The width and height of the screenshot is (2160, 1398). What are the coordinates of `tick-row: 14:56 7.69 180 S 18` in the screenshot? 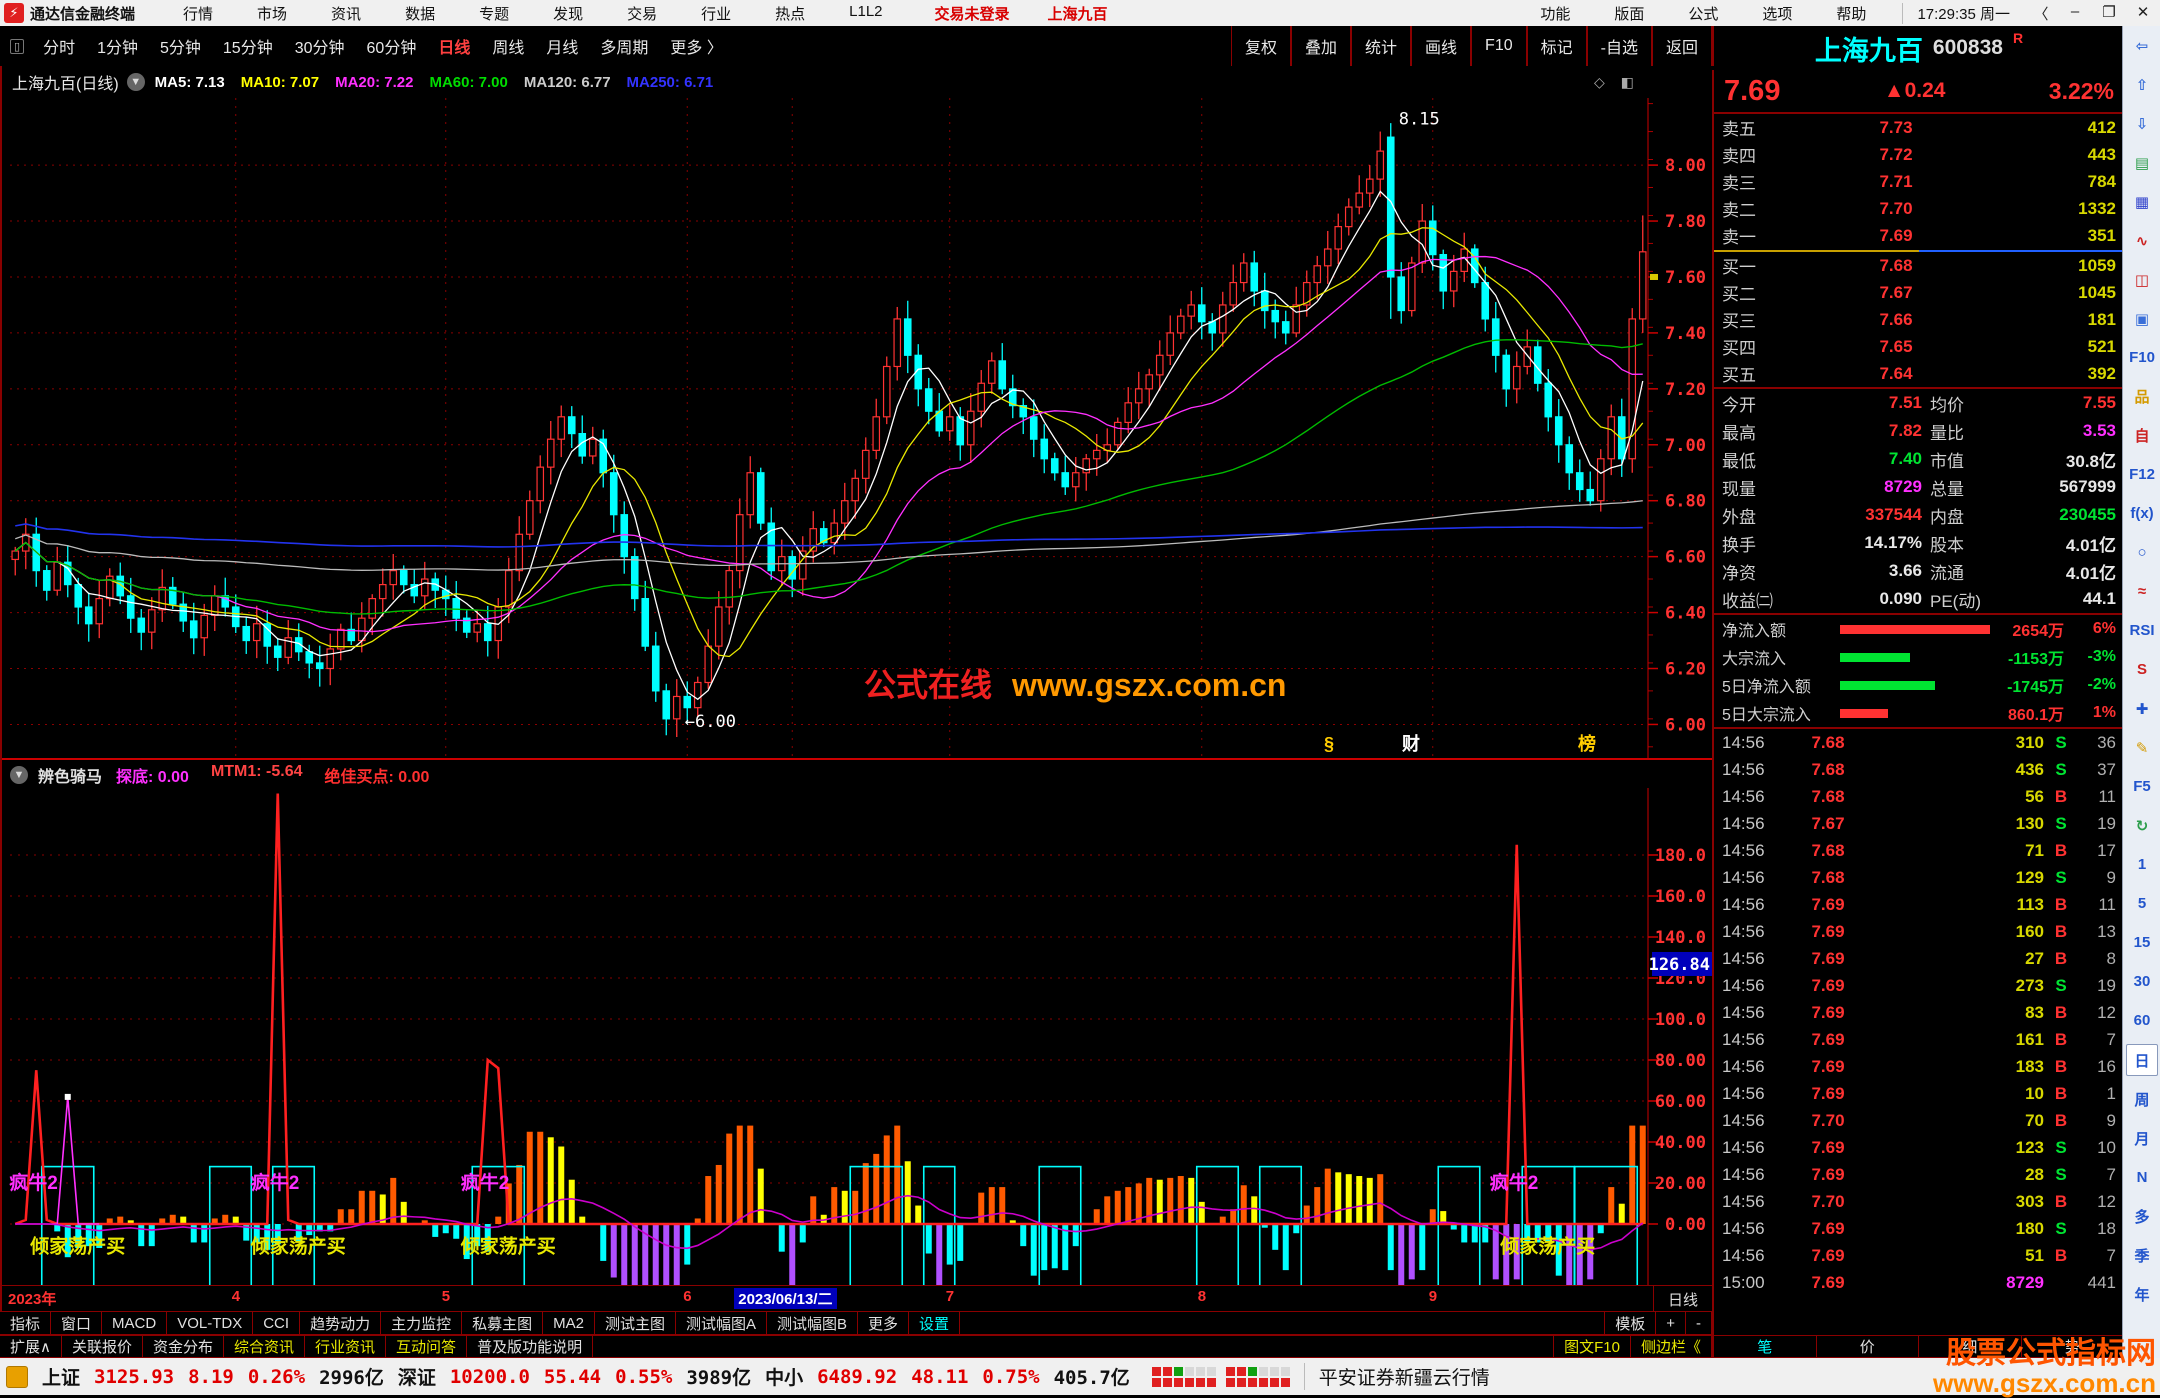 It's located at (1919, 1228).